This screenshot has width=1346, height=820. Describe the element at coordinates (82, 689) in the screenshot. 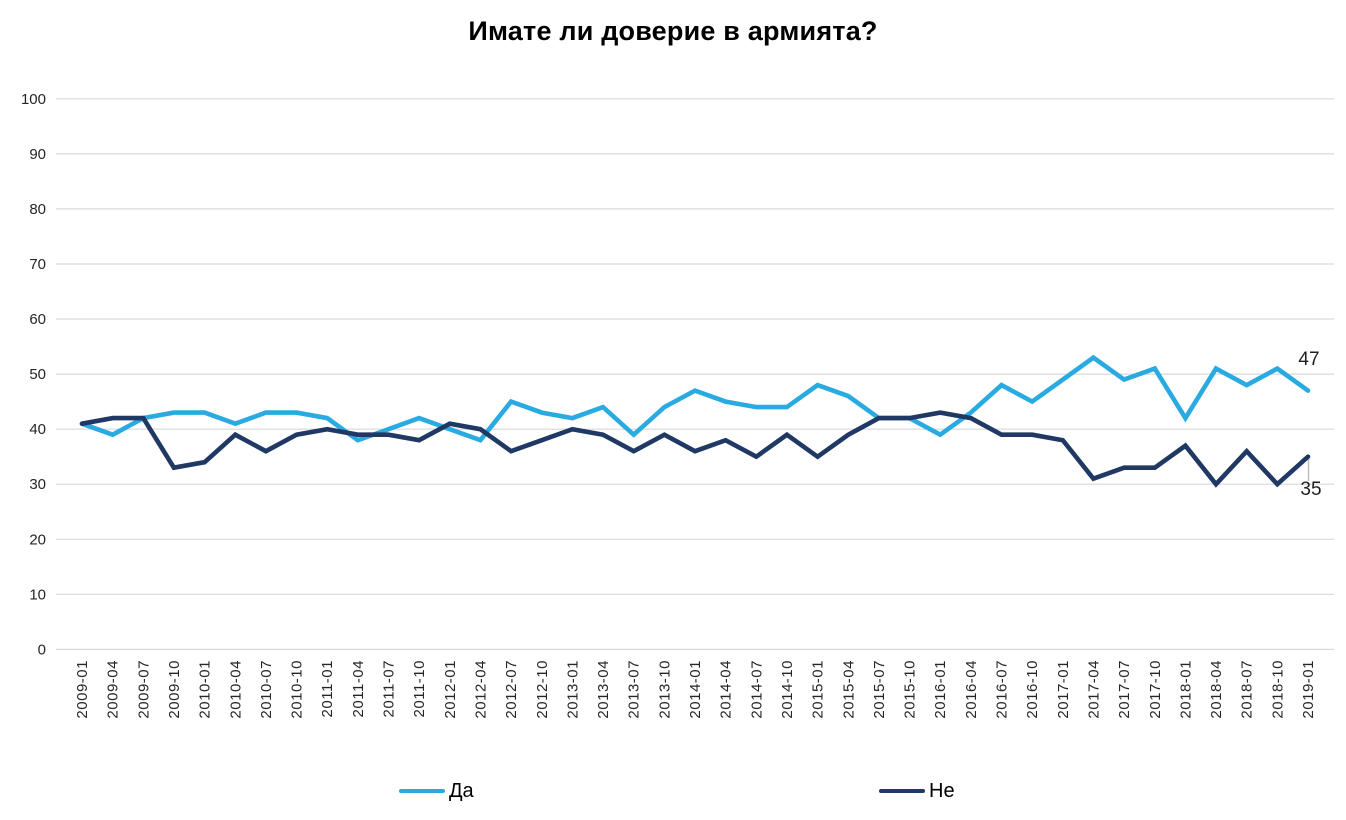

I see `x-tick-label: 2009-01` at that location.